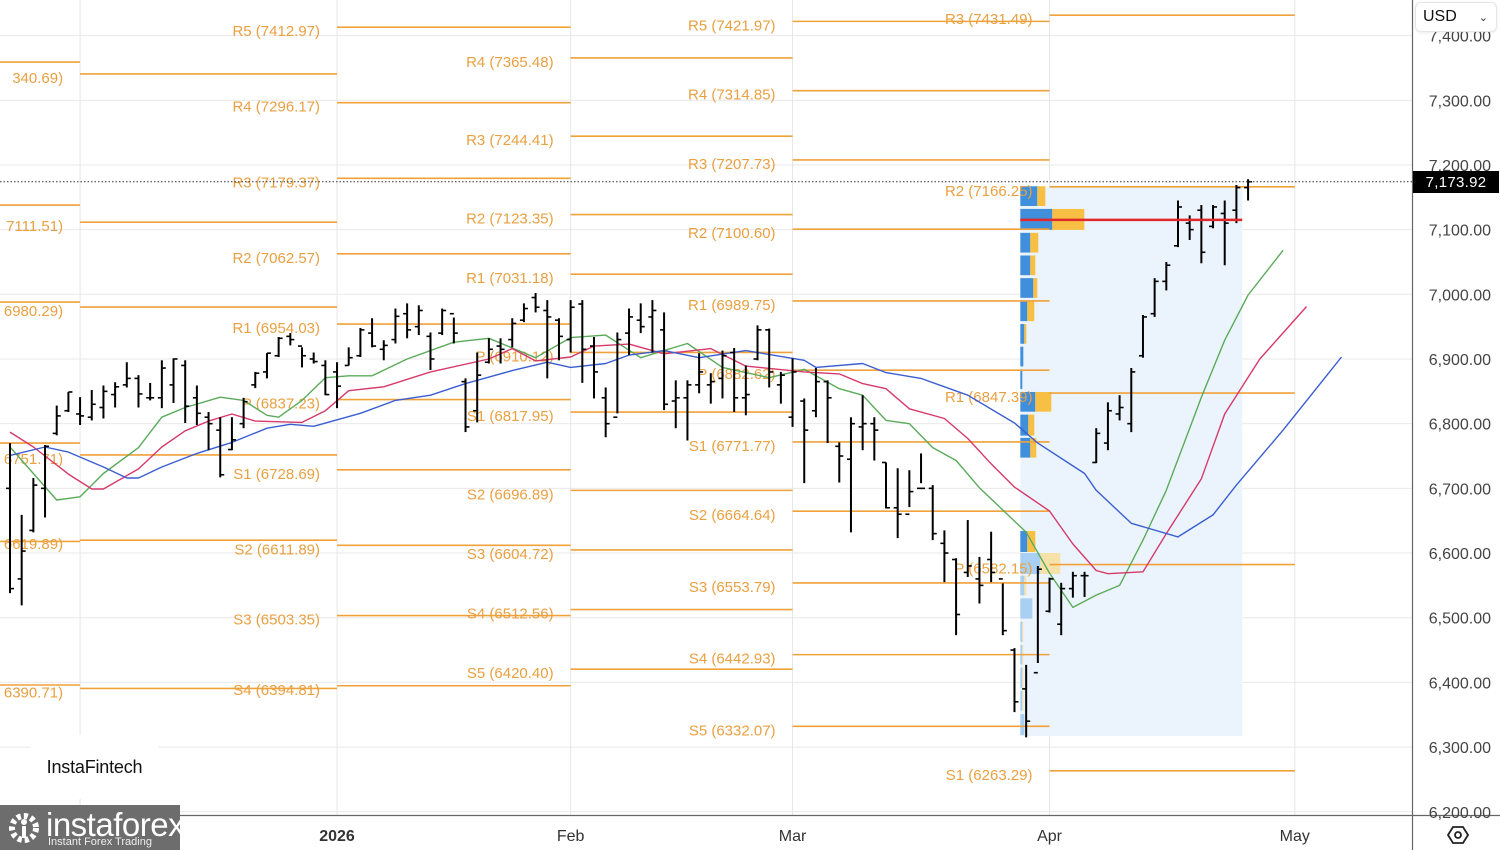 This screenshot has width=1500, height=851. What do you see at coordinates (337, 836) in the screenshot?
I see `time-tick-label: 2026` at bounding box center [337, 836].